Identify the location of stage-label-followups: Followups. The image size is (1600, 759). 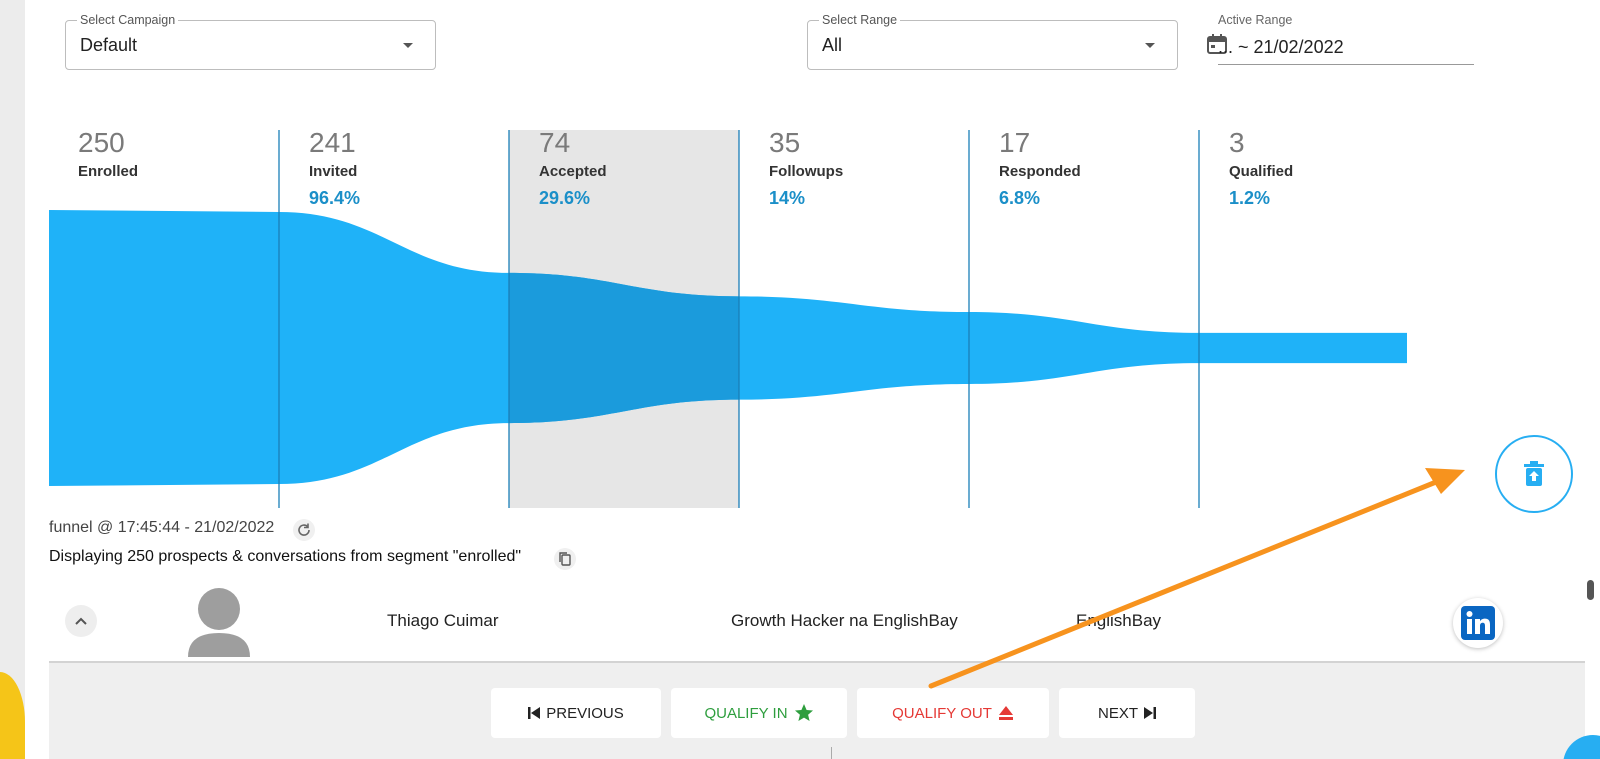
(806, 171).